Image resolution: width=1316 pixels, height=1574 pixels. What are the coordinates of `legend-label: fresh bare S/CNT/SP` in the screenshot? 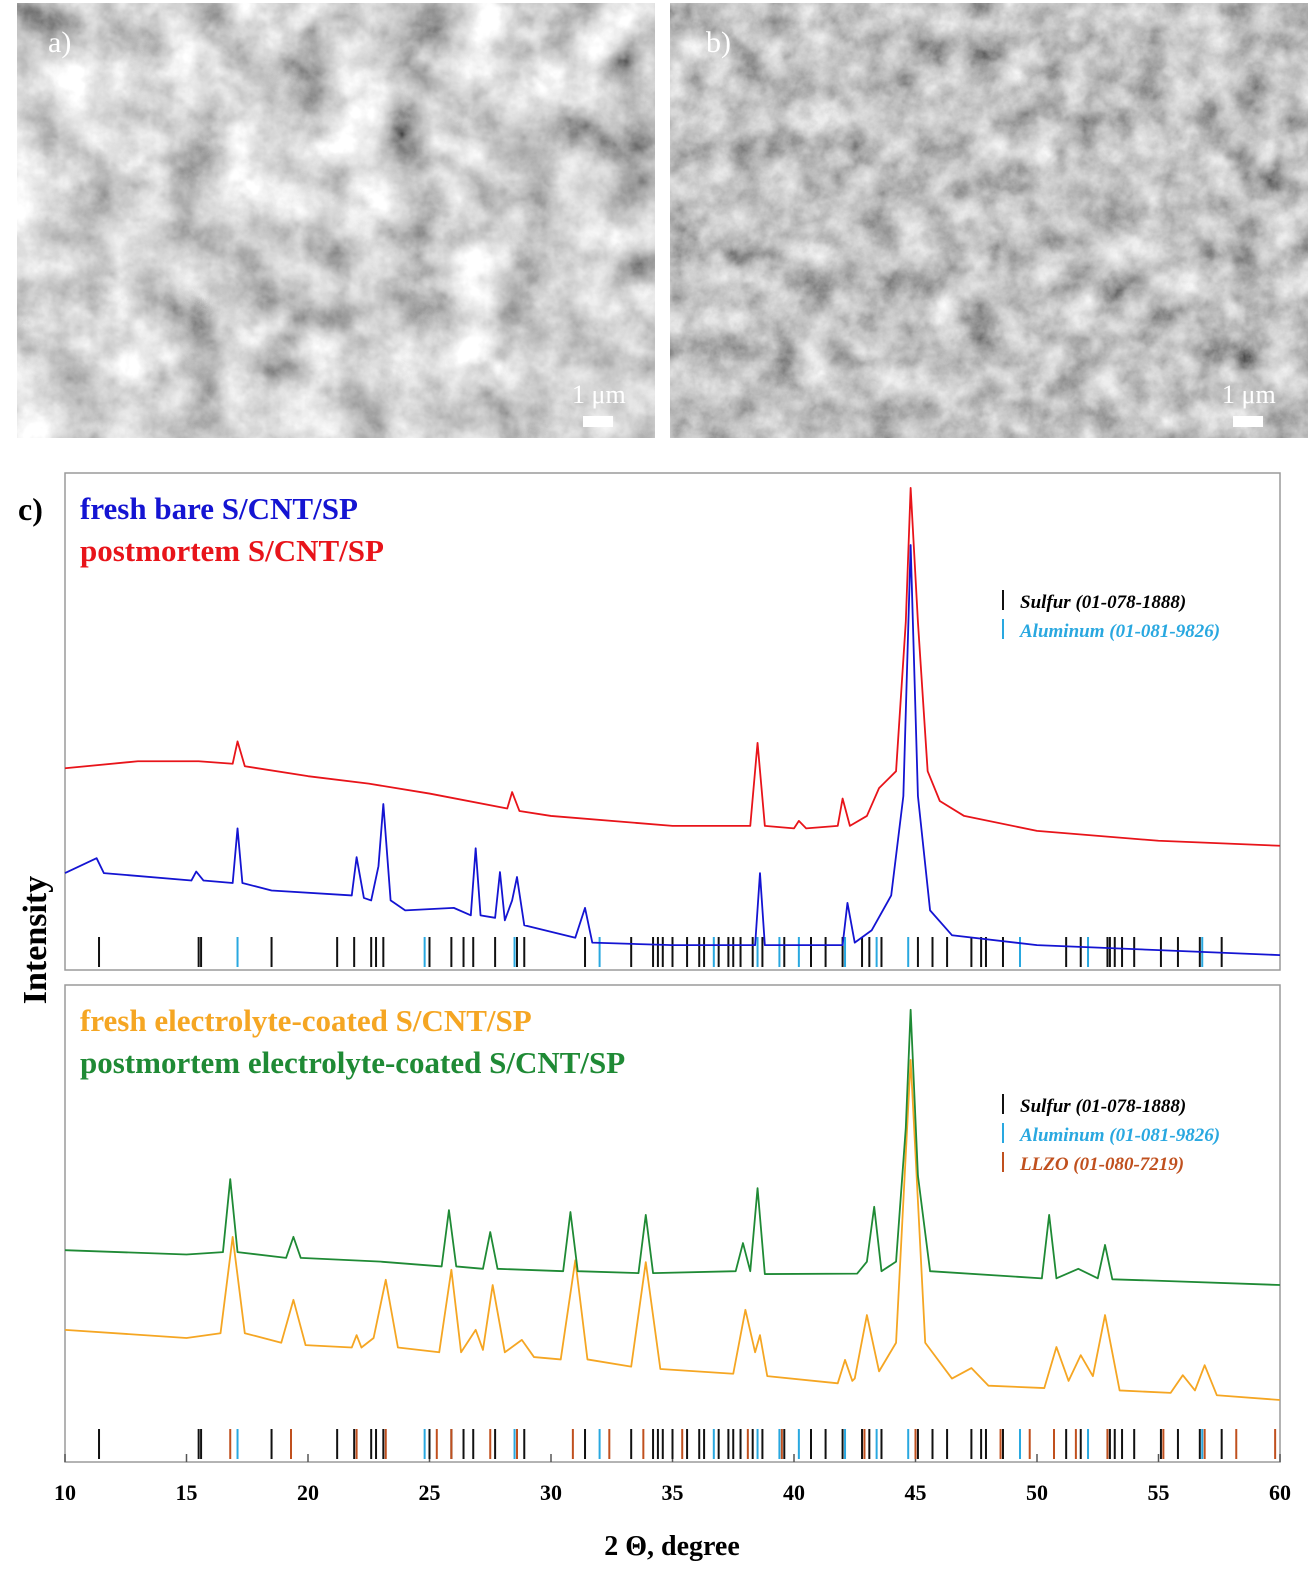 It's located at (219, 508).